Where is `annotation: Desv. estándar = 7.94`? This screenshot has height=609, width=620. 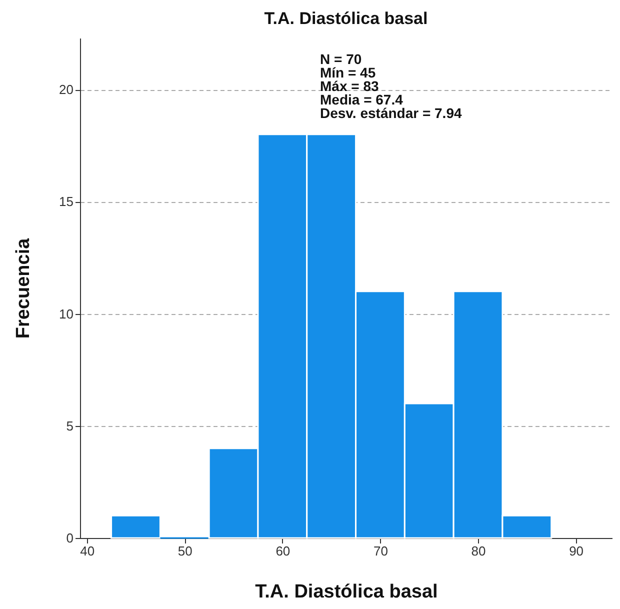
annotation: Desv. estándar = 7.94 is located at coordinates (391, 113).